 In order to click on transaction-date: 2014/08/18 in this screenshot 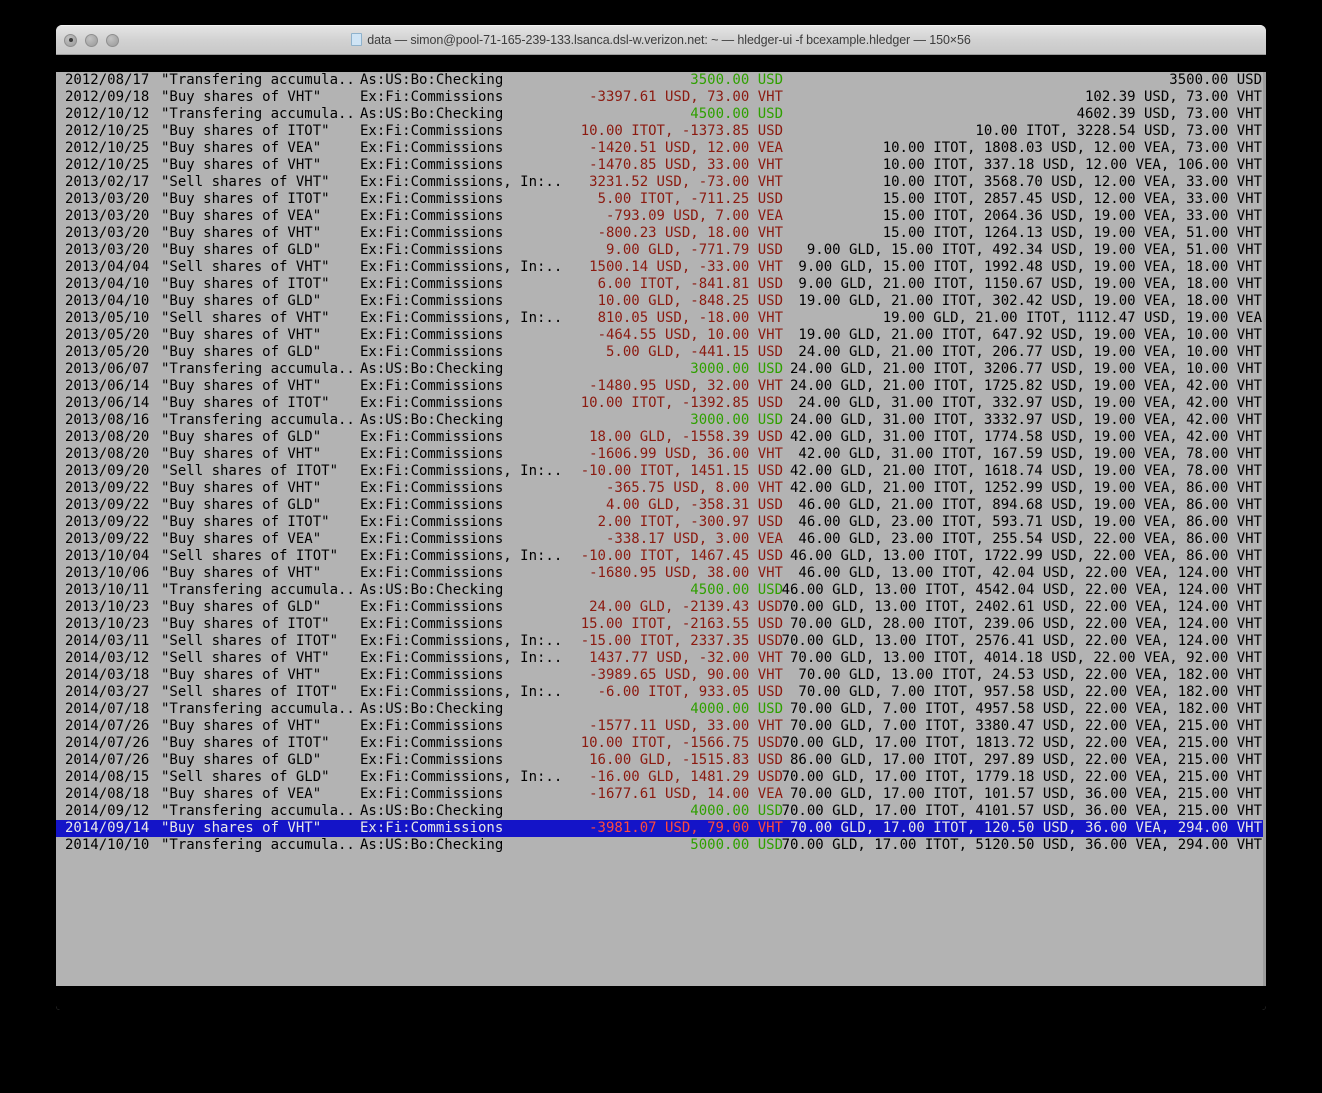, I will do `click(107, 794)`.